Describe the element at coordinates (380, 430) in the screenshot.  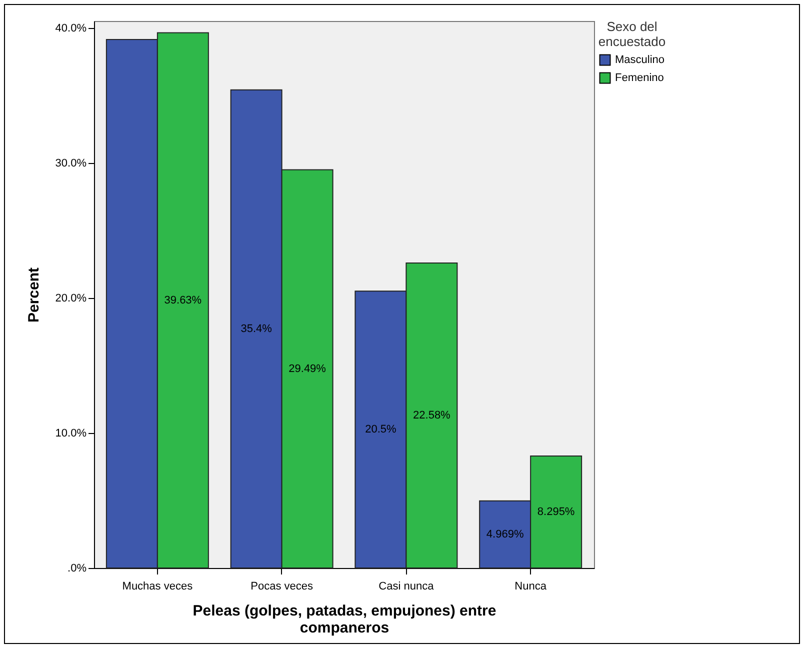
I see `data-label: 20.5%` at that location.